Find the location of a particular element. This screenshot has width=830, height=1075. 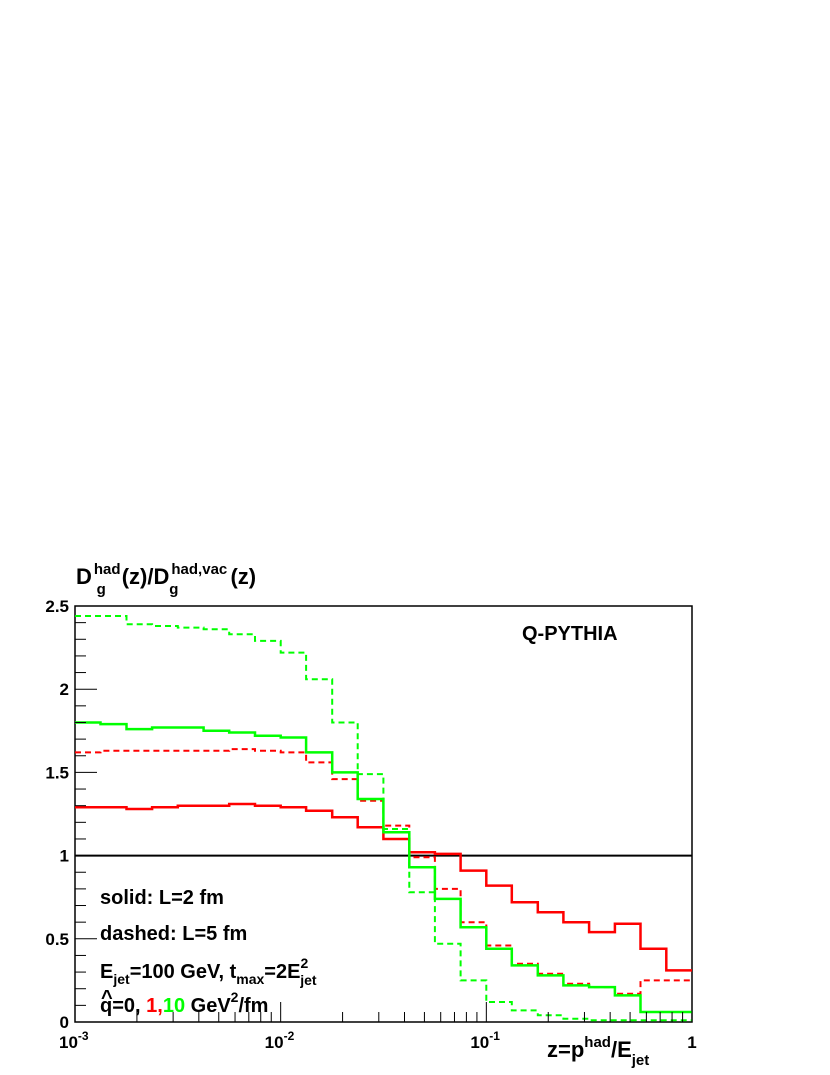

y-tick-label: 1.5 is located at coordinates (57, 772).